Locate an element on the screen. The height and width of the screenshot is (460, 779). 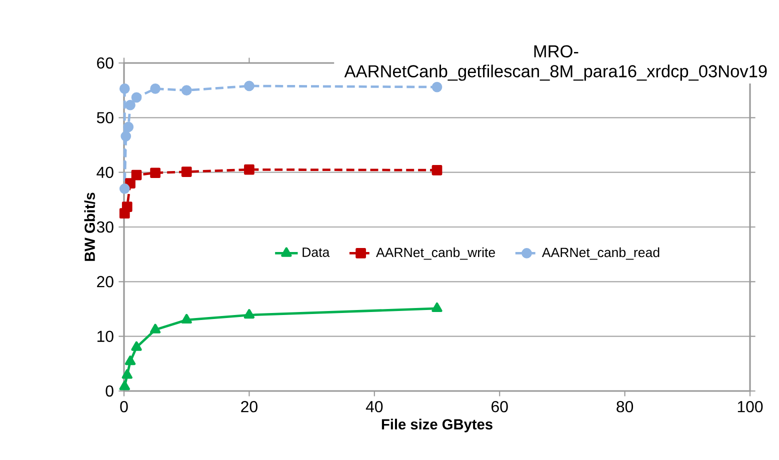
y-axis-title: BW Gbit/s is located at coordinates (90, 226).